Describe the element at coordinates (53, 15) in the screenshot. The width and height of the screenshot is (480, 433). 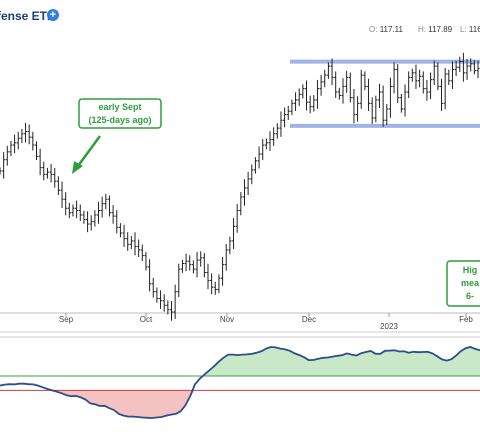
I see `add-plus-icon: +` at that location.